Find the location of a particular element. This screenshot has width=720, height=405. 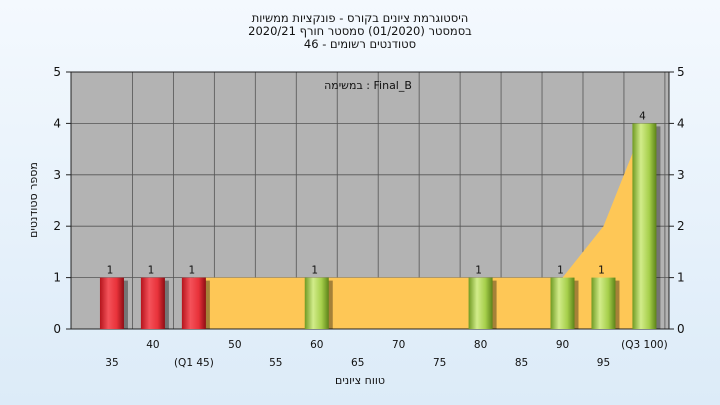

y-tick-label-left: 0 is located at coordinates (57, 329).